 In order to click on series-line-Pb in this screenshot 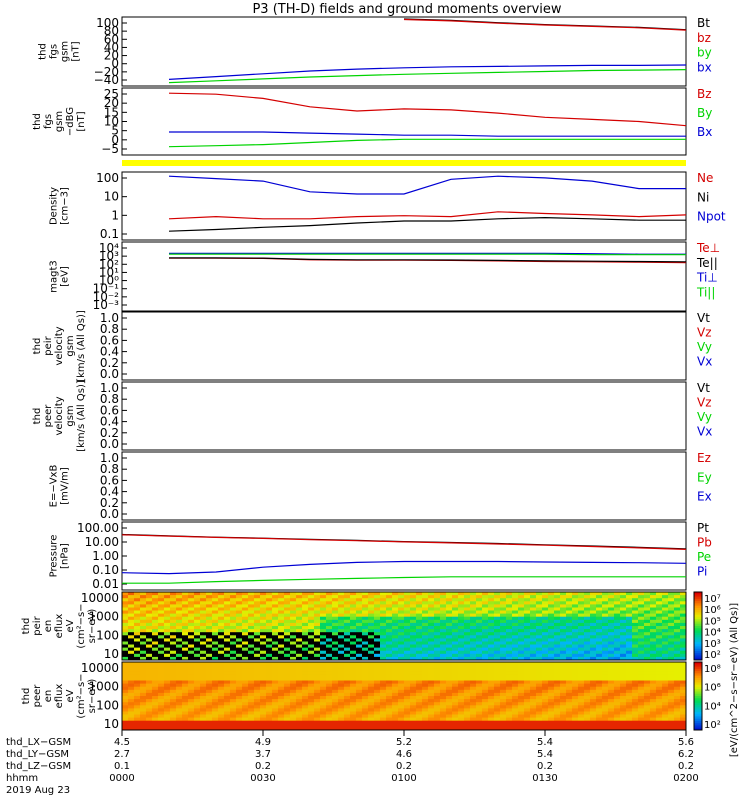, I will do `click(404, 542)`.